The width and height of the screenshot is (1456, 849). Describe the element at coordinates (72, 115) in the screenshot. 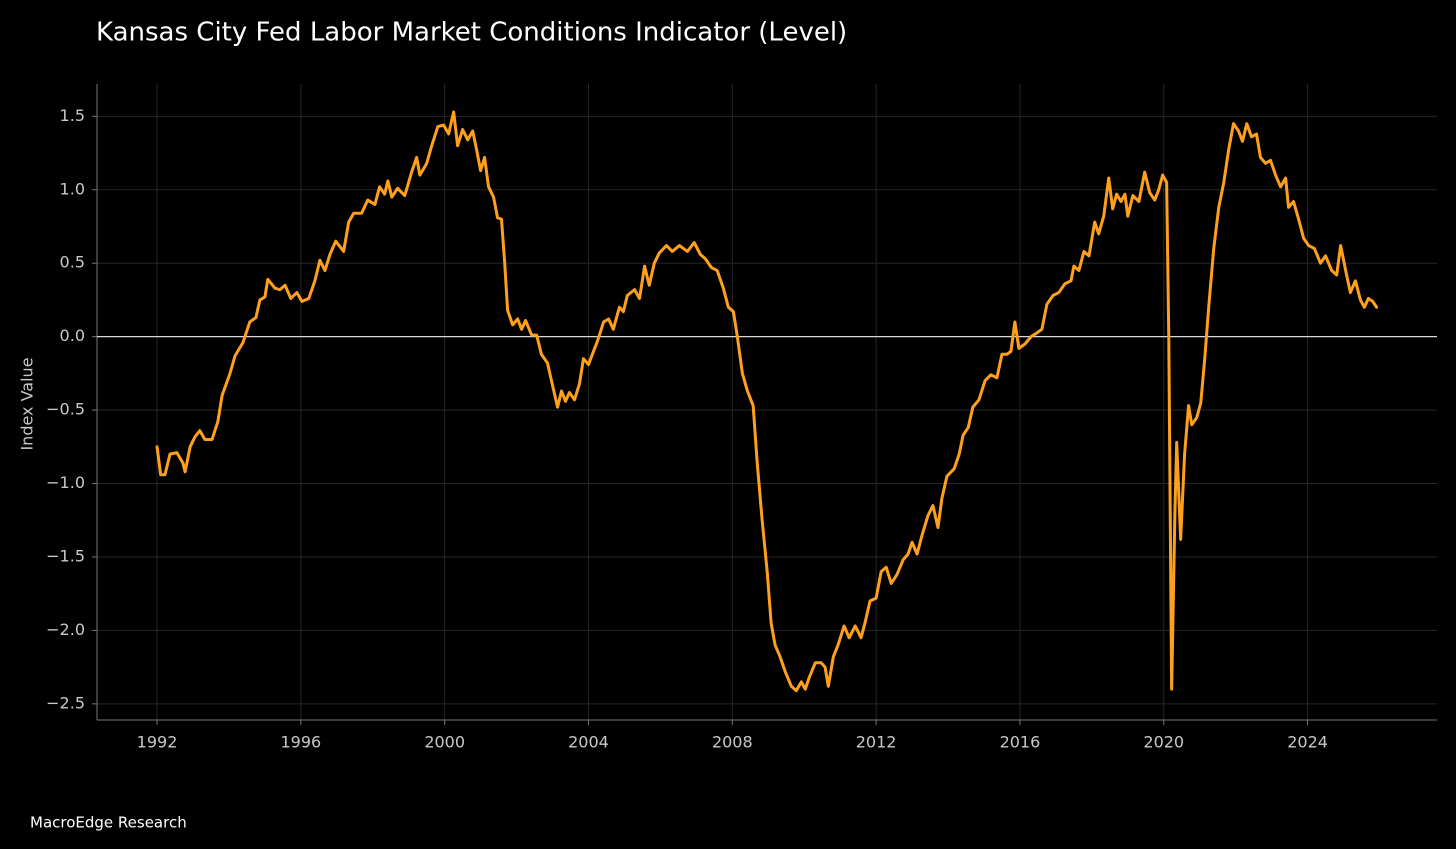

I see `y-tick-label: 1.5` at that location.